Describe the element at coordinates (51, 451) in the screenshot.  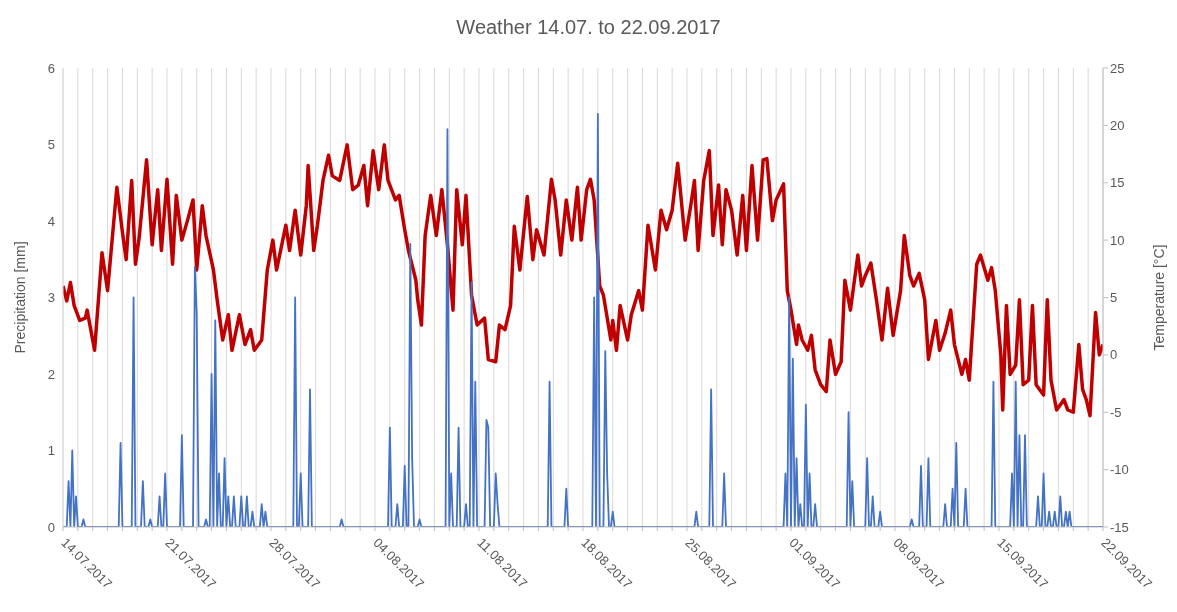
I see `y-tick-label: 1` at that location.